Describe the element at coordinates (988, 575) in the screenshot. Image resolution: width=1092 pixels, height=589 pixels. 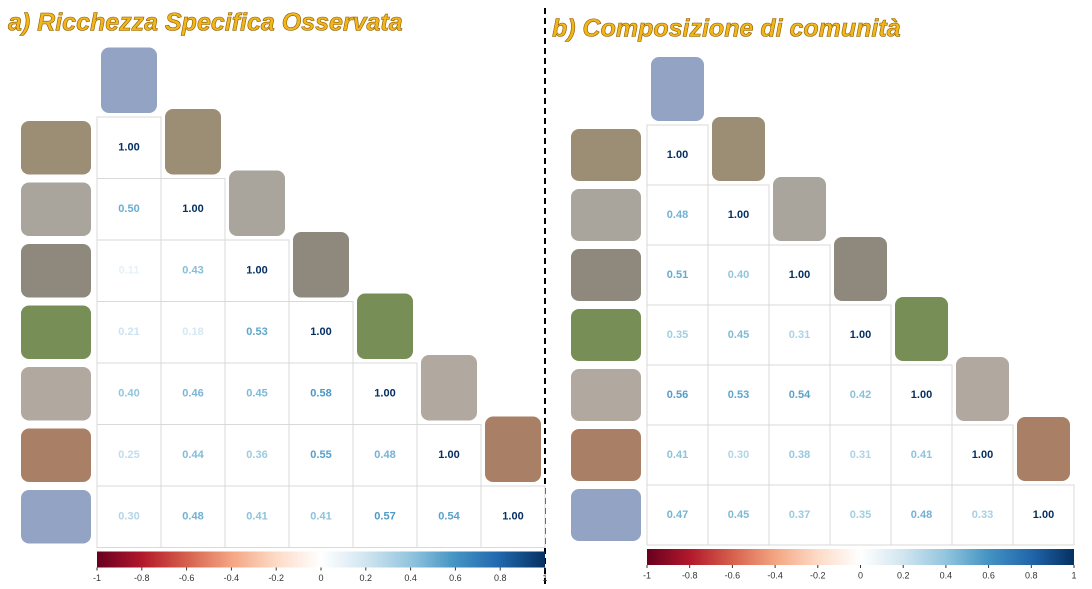
I see `colorbar-tick-label: 0.6` at that location.